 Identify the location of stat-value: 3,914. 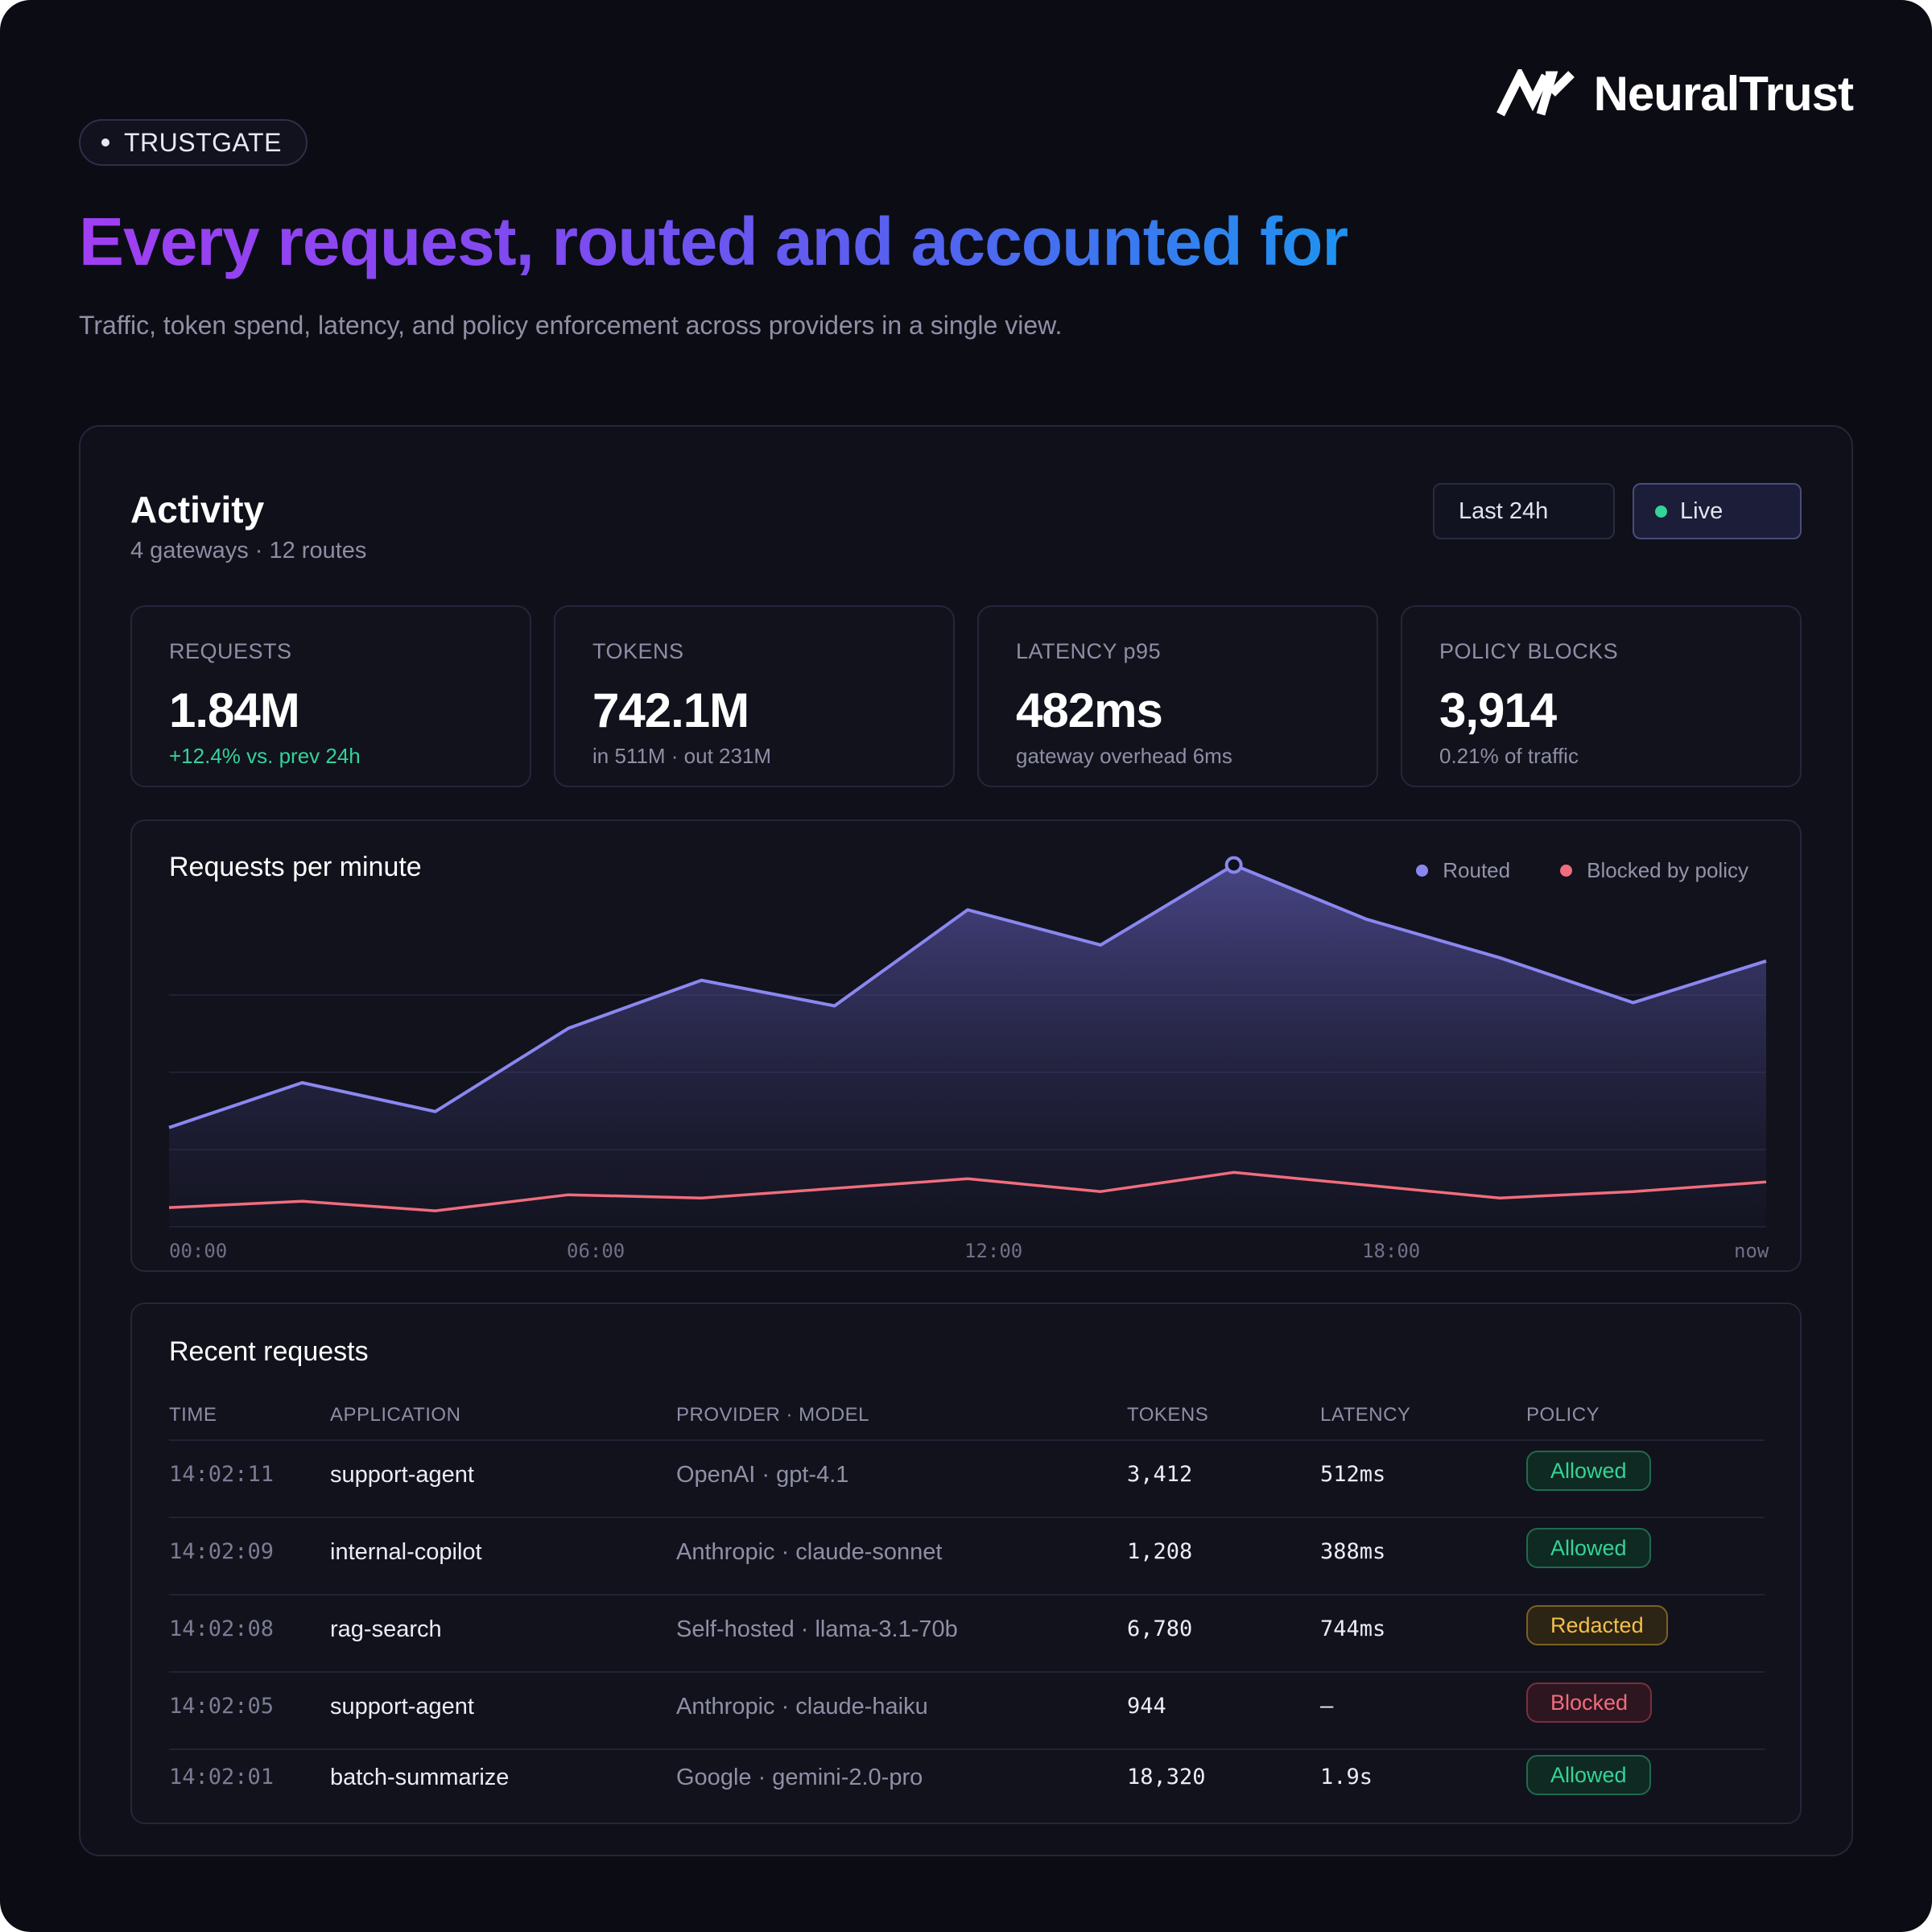
(1498, 710).